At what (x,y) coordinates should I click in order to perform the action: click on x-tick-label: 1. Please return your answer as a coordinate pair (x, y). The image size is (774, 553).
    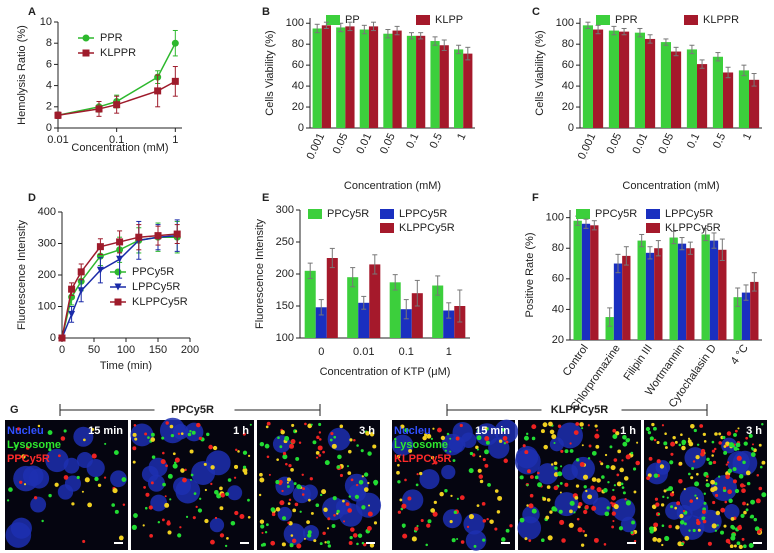
    Looking at the image, I should click on (449, 352).